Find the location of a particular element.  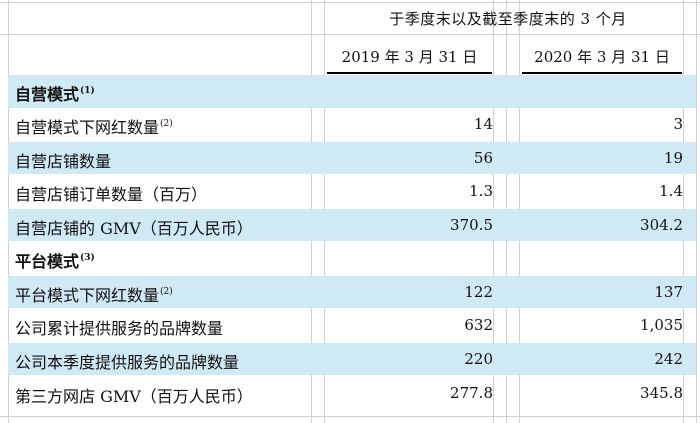

value-2019: 122 is located at coordinates (478, 292).